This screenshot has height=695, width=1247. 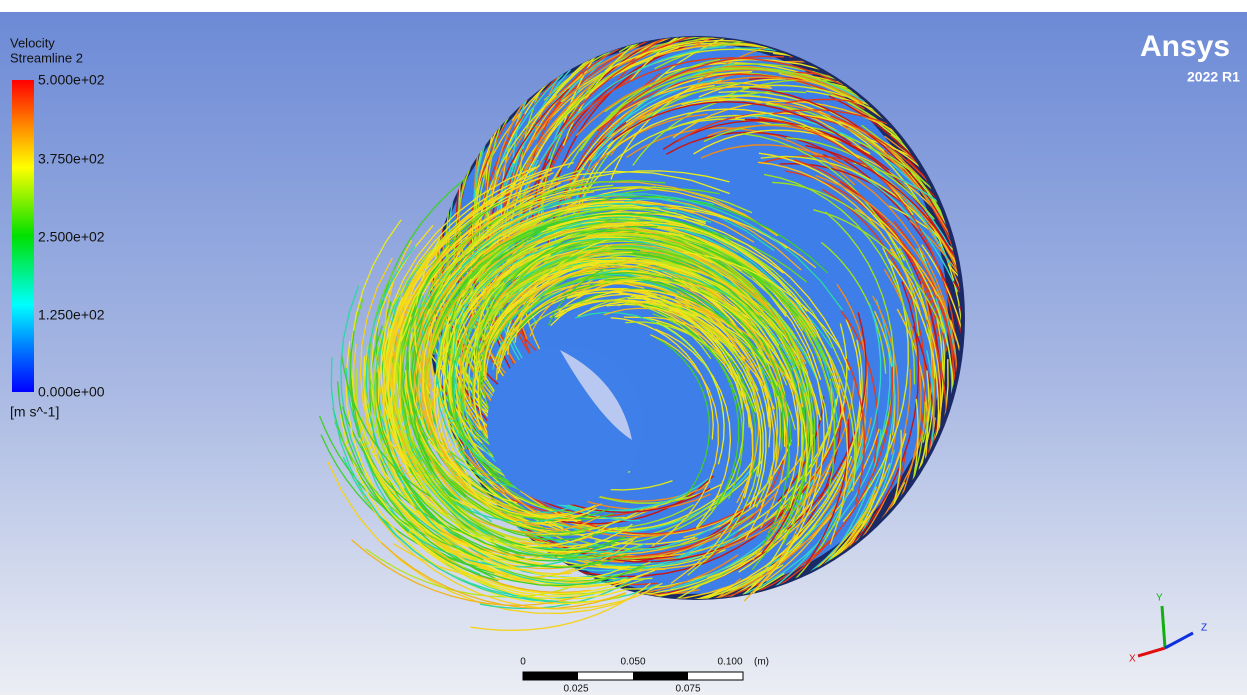 What do you see at coordinates (596, 395) in the screenshot?
I see `hub-opening` at bounding box center [596, 395].